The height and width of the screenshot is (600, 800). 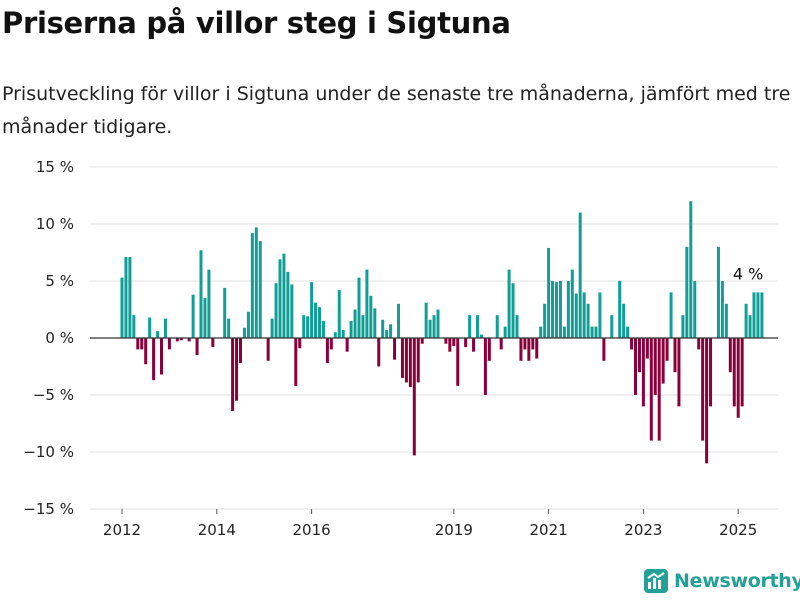 I want to click on newsworthy-logo-text: Newsworthy, so click(x=737, y=581).